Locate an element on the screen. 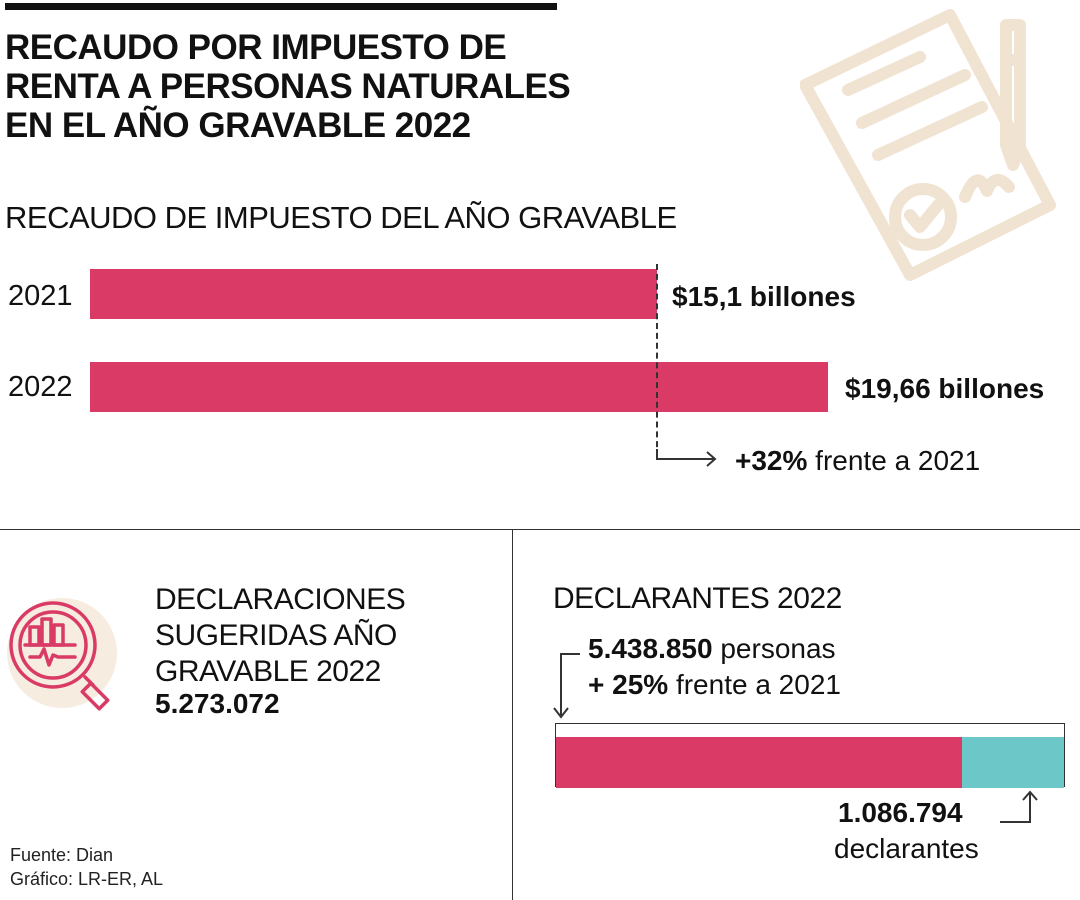 This screenshot has width=1080, height=900. arrow-up-icon is located at coordinates (1019, 806).